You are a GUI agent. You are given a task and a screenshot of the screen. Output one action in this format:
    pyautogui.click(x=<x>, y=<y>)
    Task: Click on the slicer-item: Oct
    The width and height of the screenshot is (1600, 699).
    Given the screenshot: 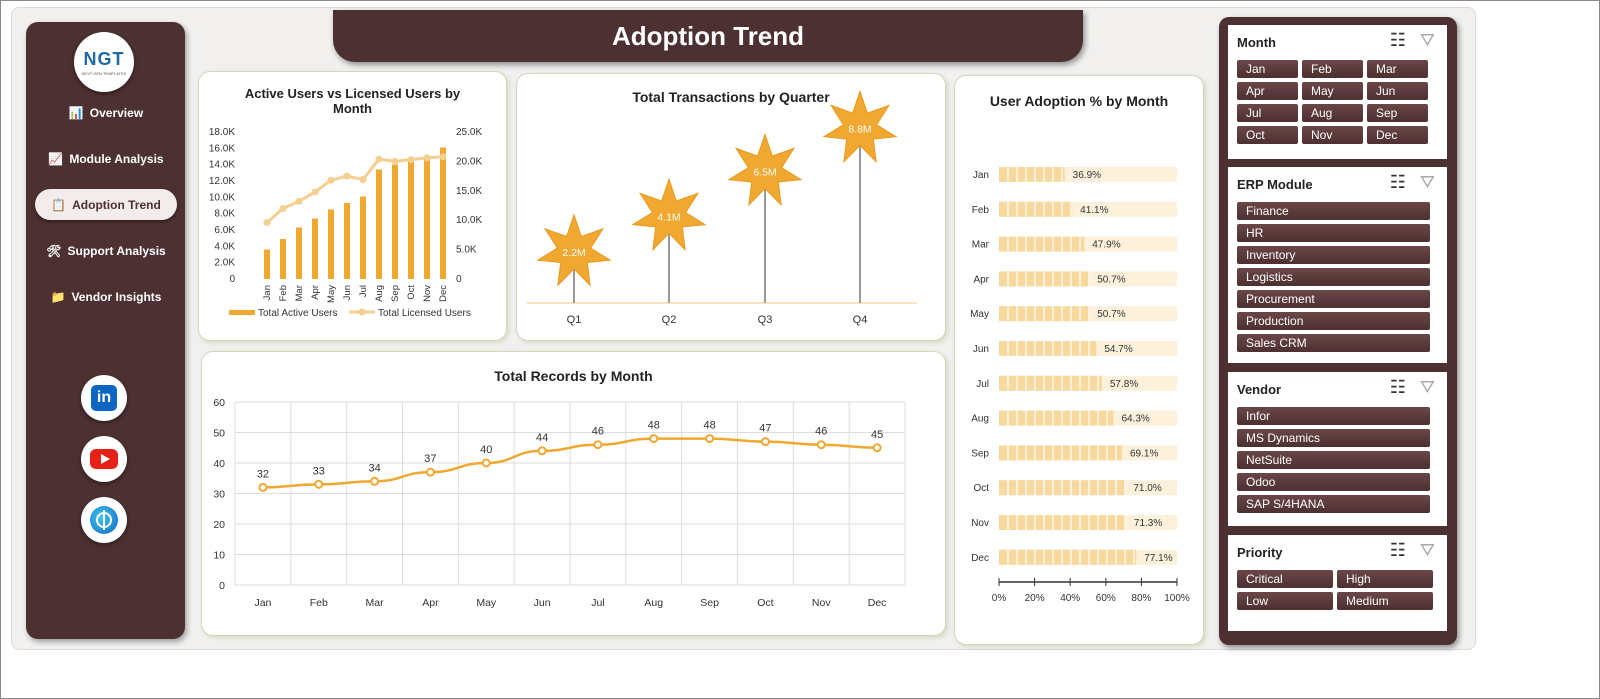 What is the action you would take?
    pyautogui.click(x=1267, y=135)
    